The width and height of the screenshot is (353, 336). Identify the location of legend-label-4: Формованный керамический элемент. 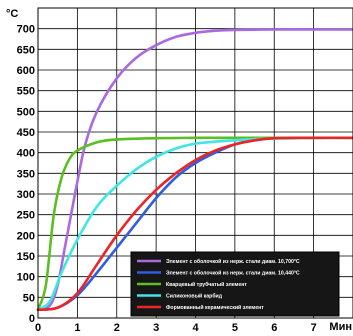
(215, 307).